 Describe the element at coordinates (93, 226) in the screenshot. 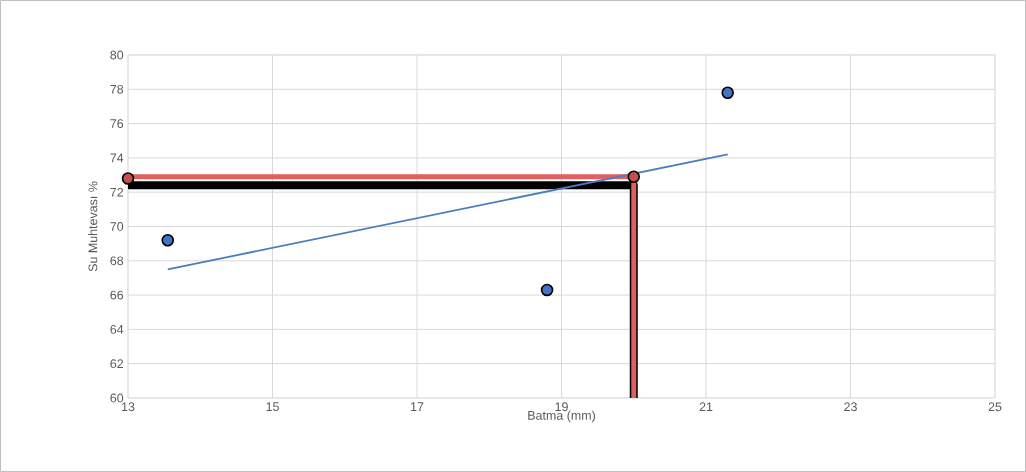

I see `y-axis-title: Su Muhtevası %` at that location.